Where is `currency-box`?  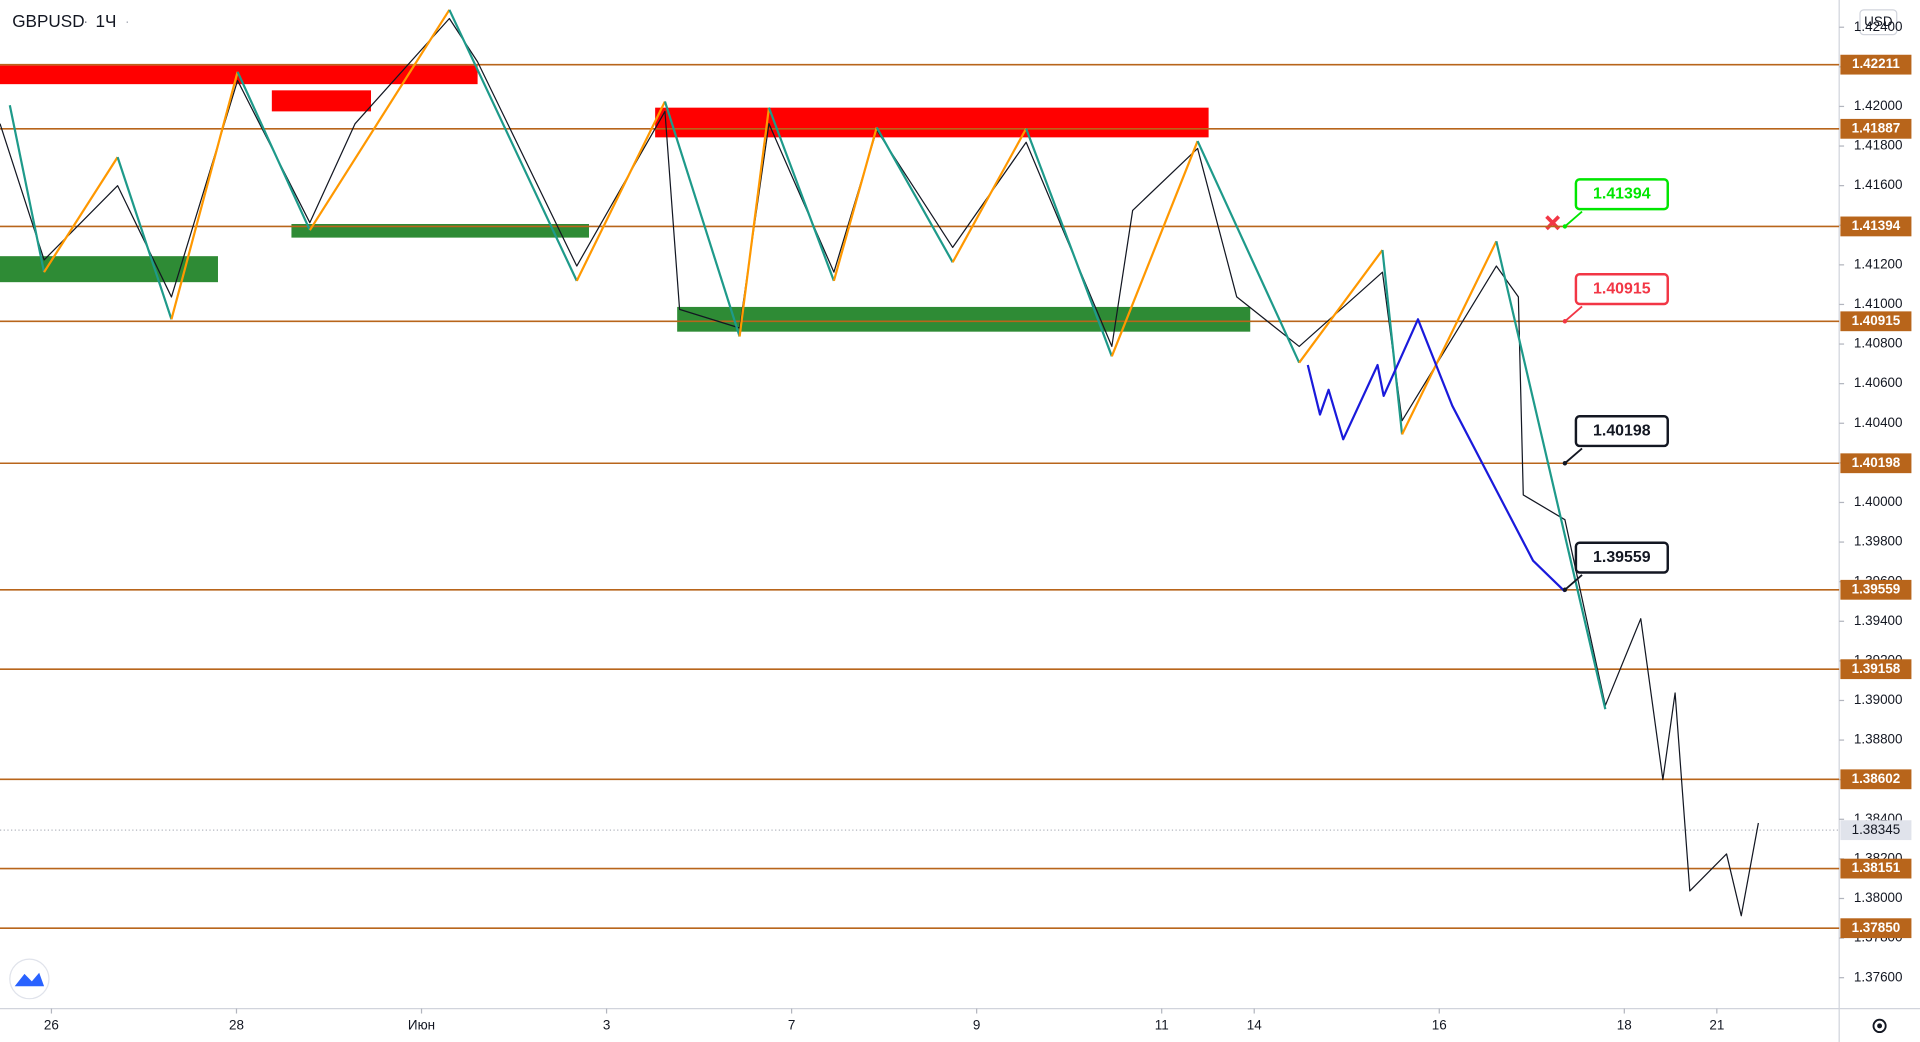
currency-box is located at coordinates (1878, 22).